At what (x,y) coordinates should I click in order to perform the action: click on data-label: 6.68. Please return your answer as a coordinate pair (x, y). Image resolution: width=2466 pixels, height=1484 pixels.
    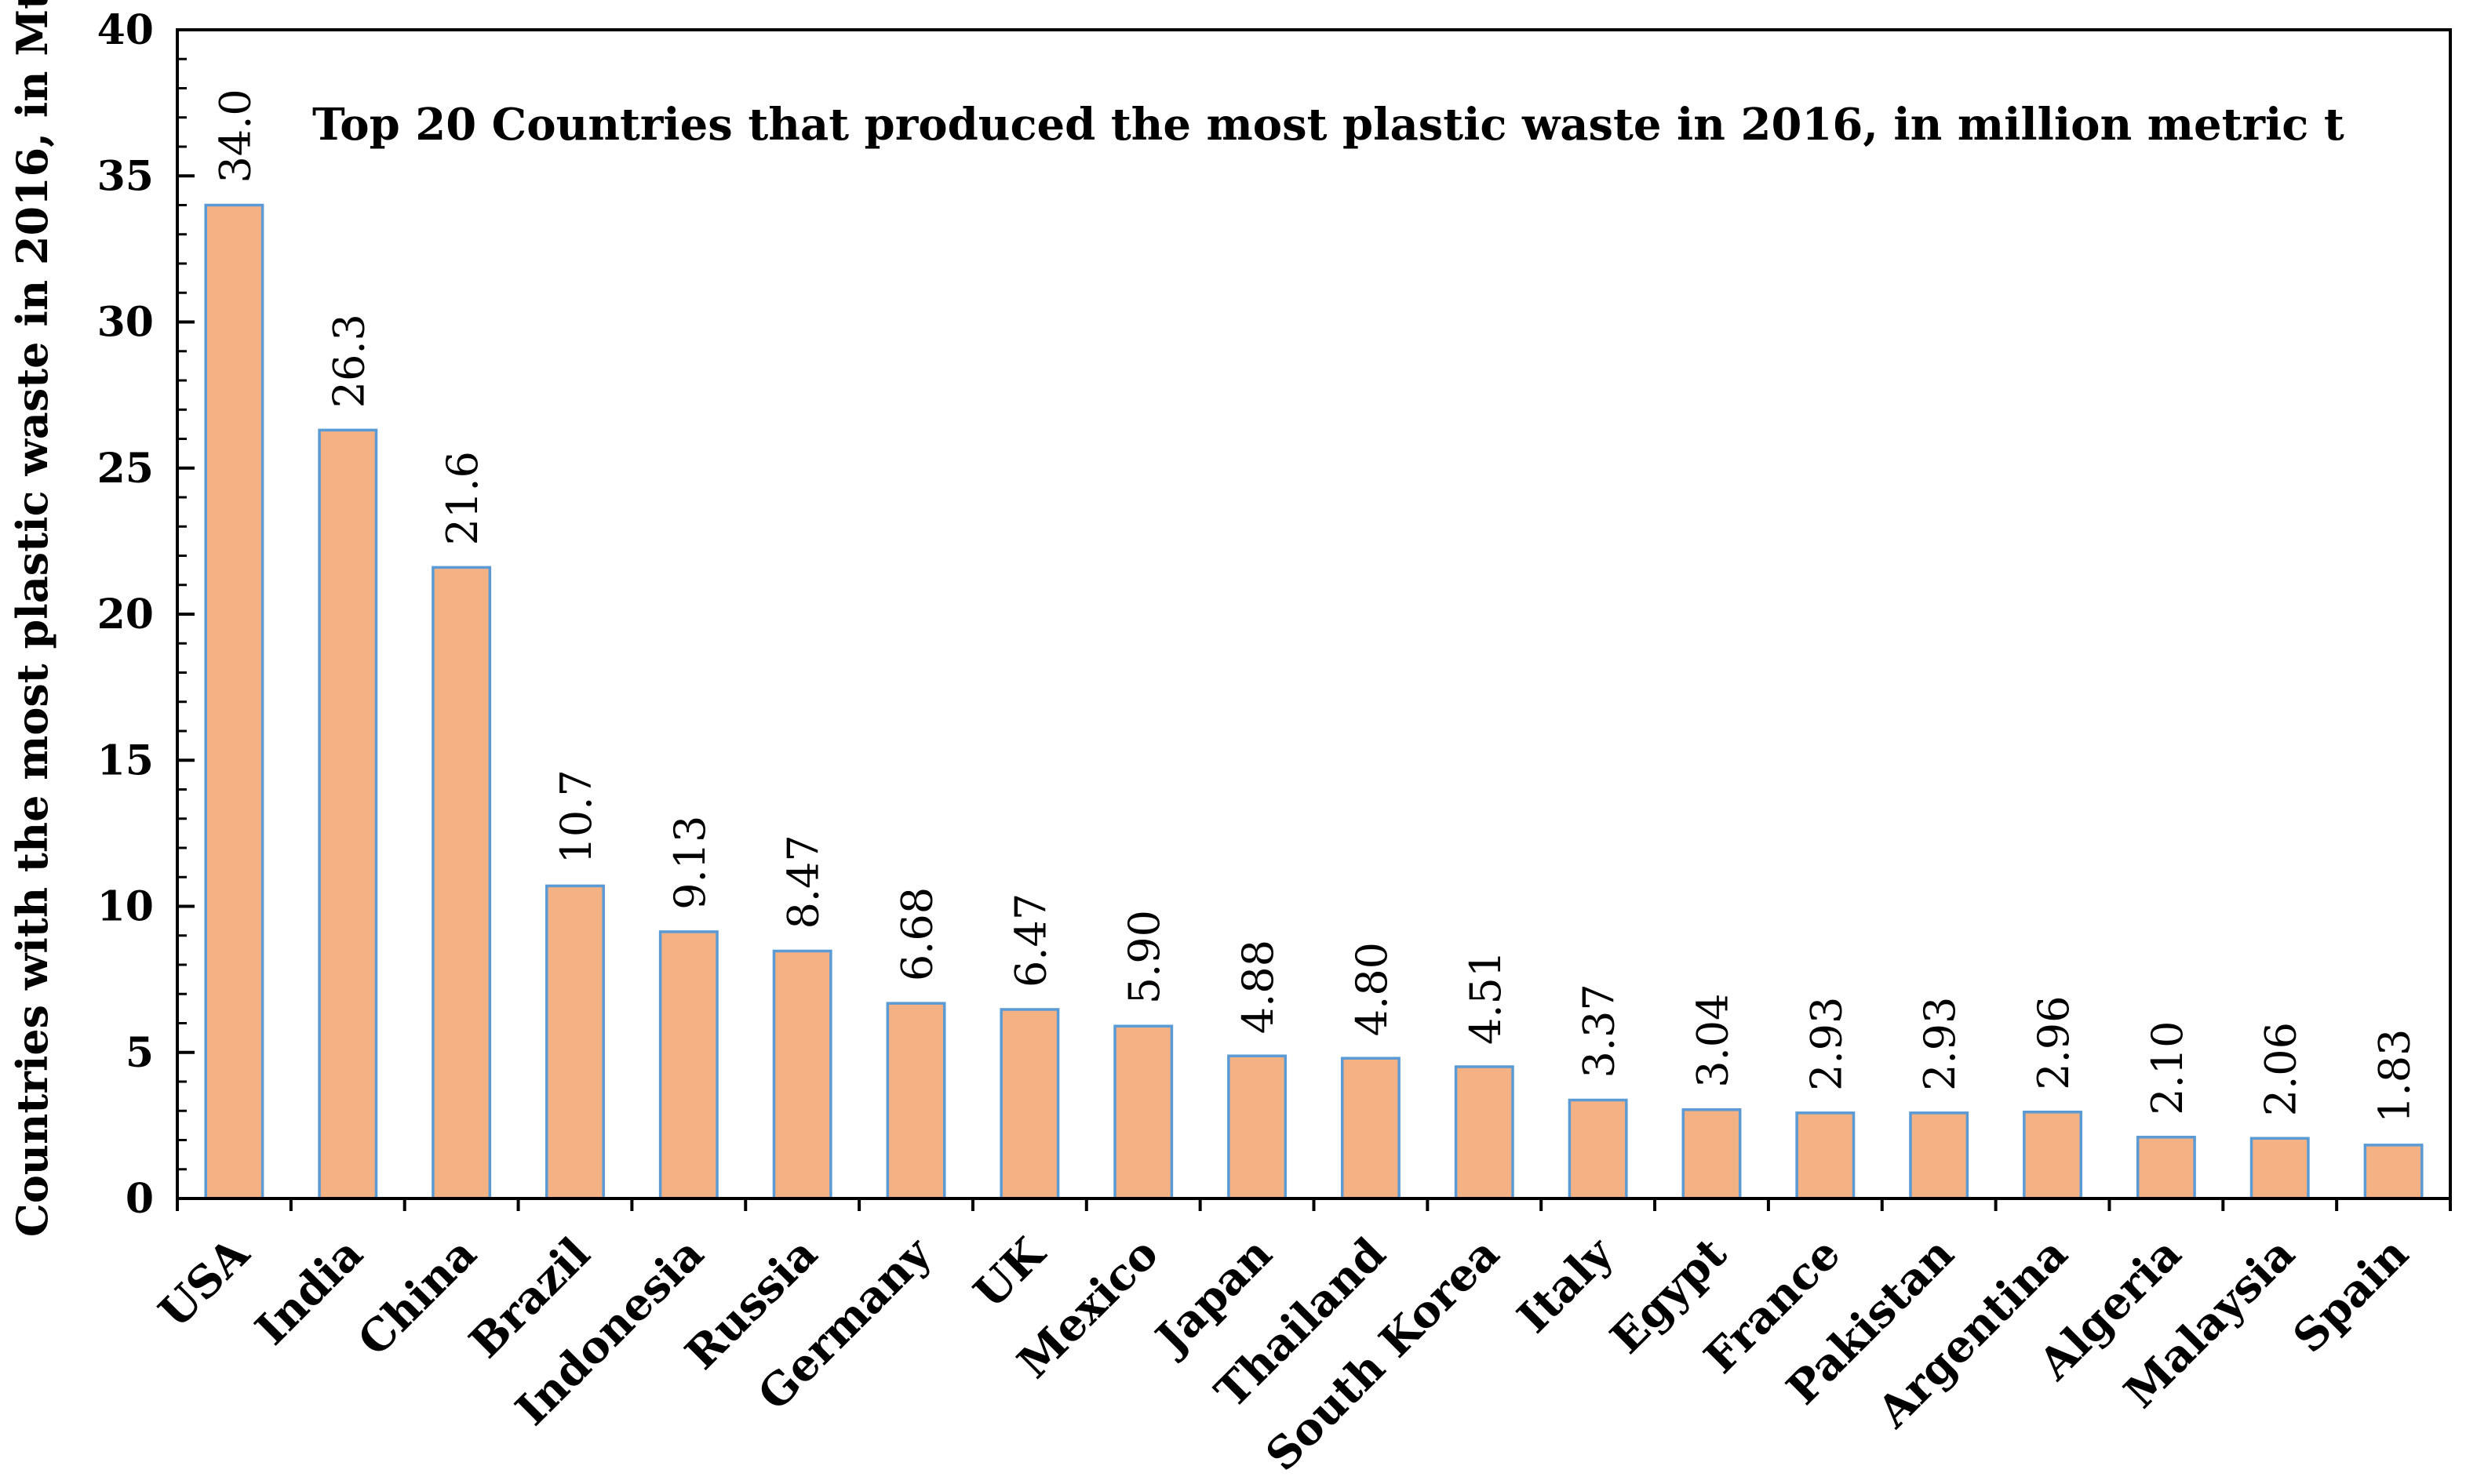
    Looking at the image, I should click on (918, 934).